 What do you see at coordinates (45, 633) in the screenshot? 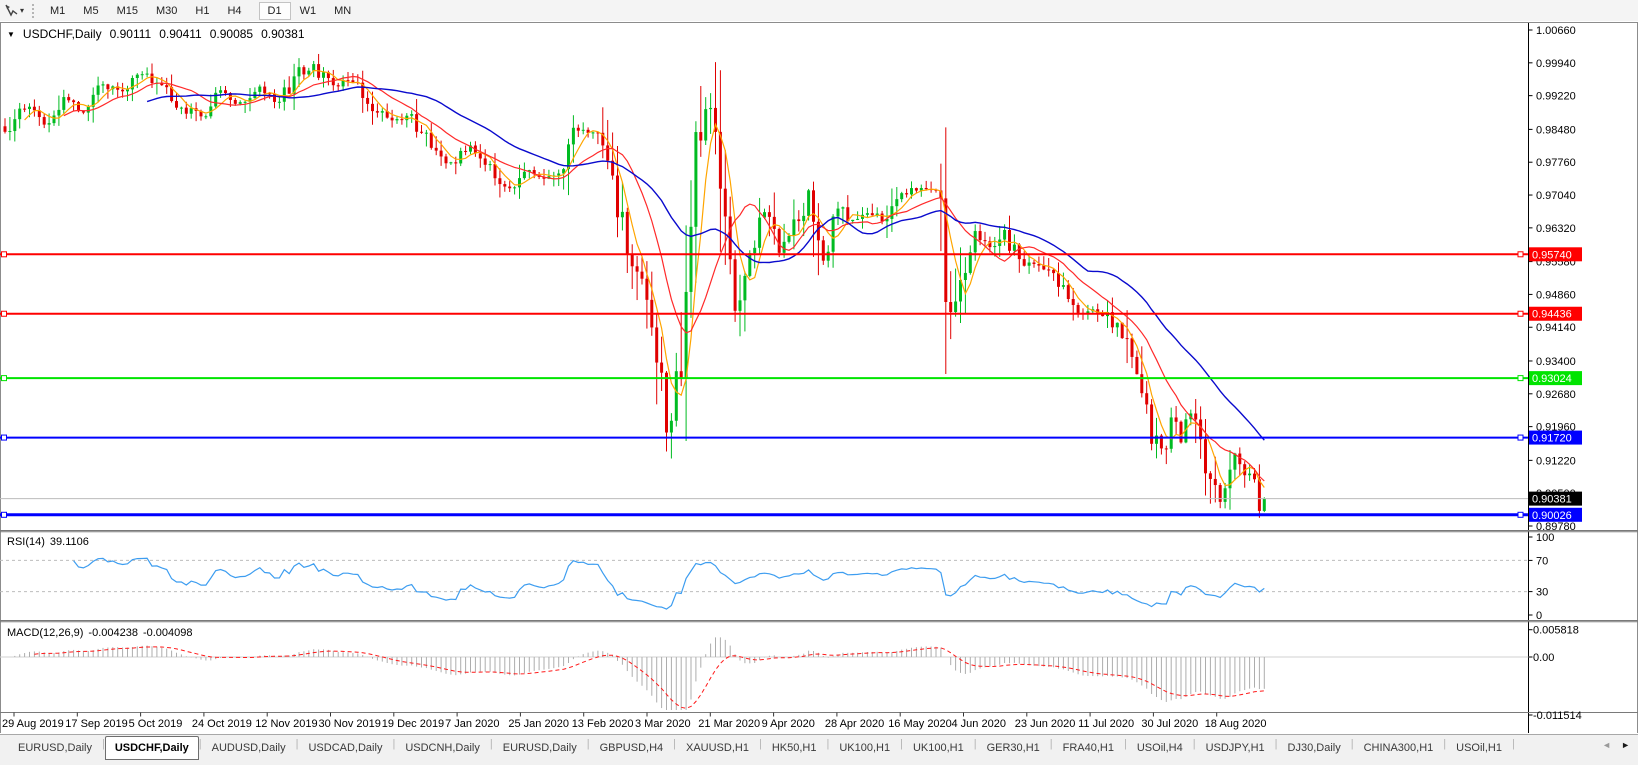
I see `macd-name: MACD(12,26,9)` at bounding box center [45, 633].